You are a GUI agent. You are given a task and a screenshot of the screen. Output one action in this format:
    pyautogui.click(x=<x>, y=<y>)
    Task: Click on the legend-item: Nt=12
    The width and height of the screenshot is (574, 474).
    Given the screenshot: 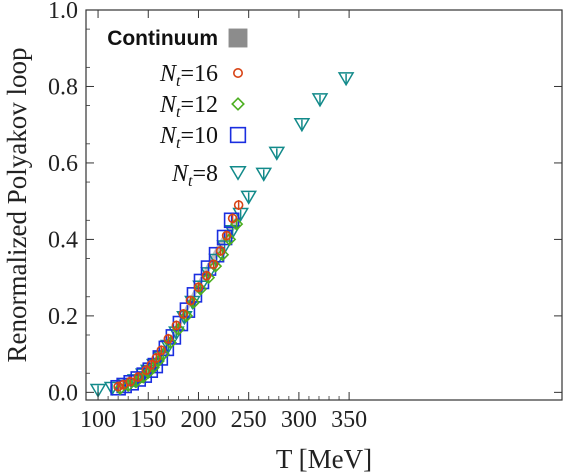 What is the action you would take?
    pyautogui.click(x=202, y=106)
    